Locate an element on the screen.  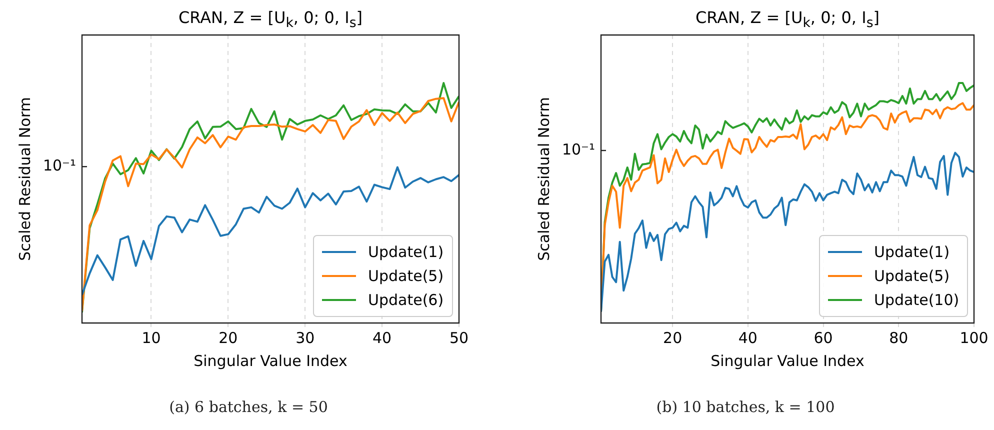
text: (b) 10 batches, k = 100 is located at coordinates (745, 407).